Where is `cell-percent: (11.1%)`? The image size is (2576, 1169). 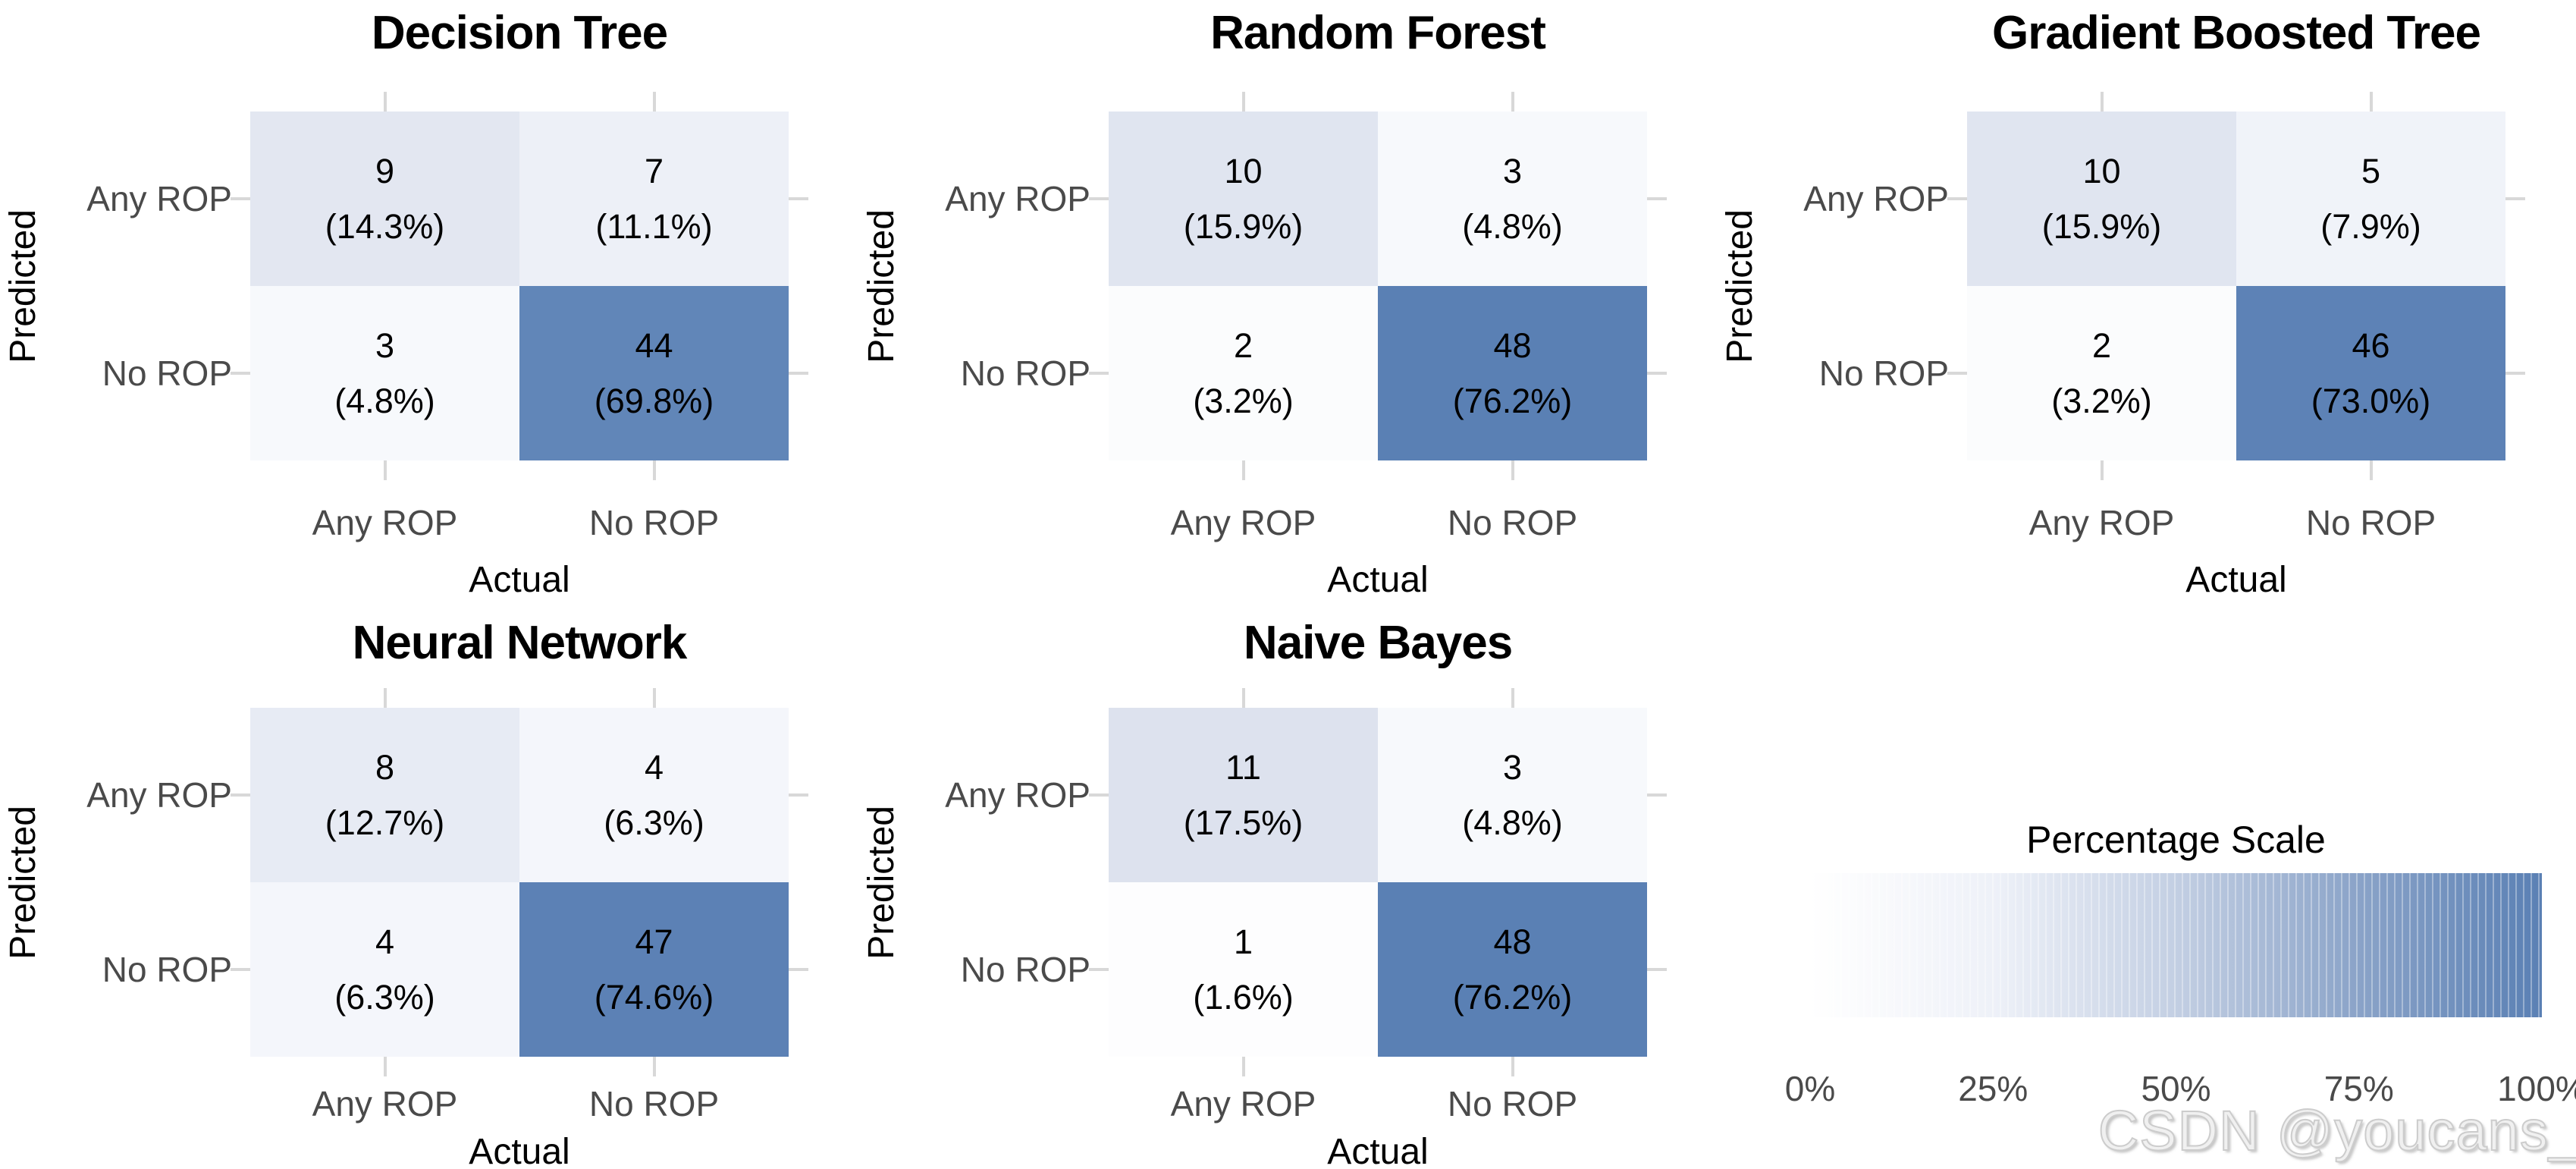
cell-percent: (11.1%) is located at coordinates (654, 226).